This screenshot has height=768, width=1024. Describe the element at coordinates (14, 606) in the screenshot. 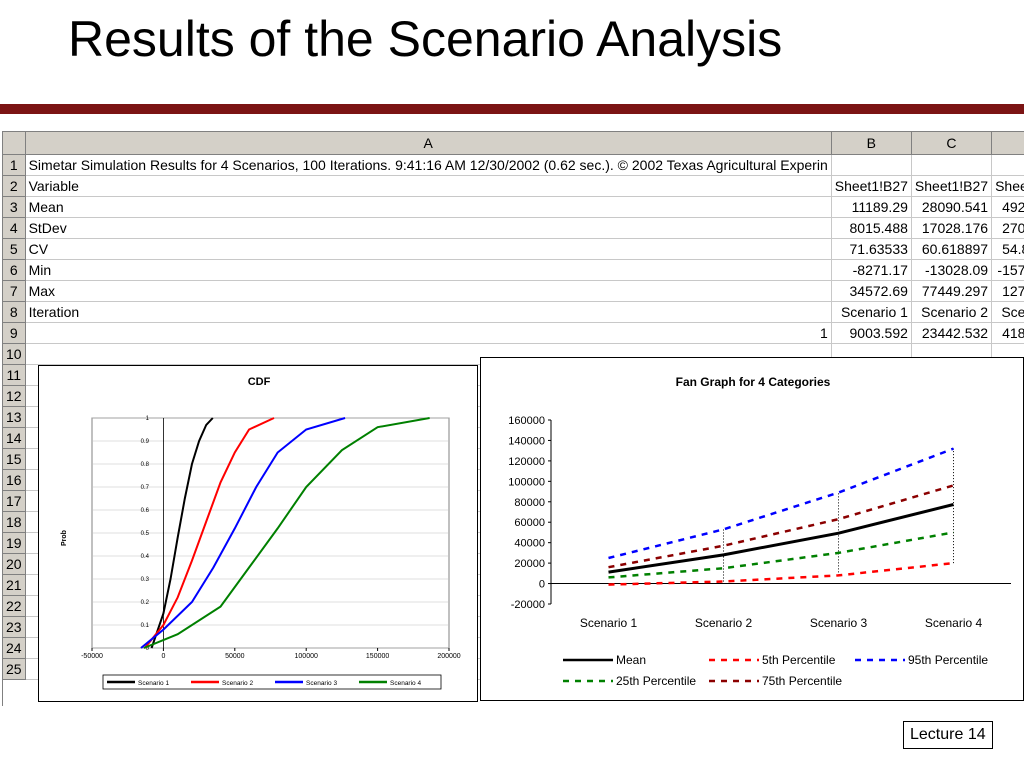

I see `row-header: 22` at that location.